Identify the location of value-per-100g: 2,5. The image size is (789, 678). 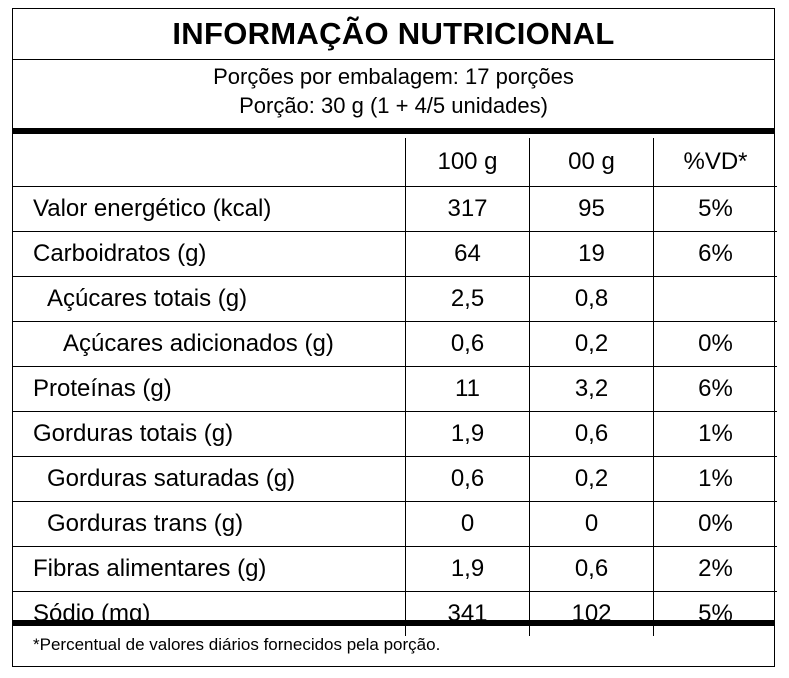
(467, 299).